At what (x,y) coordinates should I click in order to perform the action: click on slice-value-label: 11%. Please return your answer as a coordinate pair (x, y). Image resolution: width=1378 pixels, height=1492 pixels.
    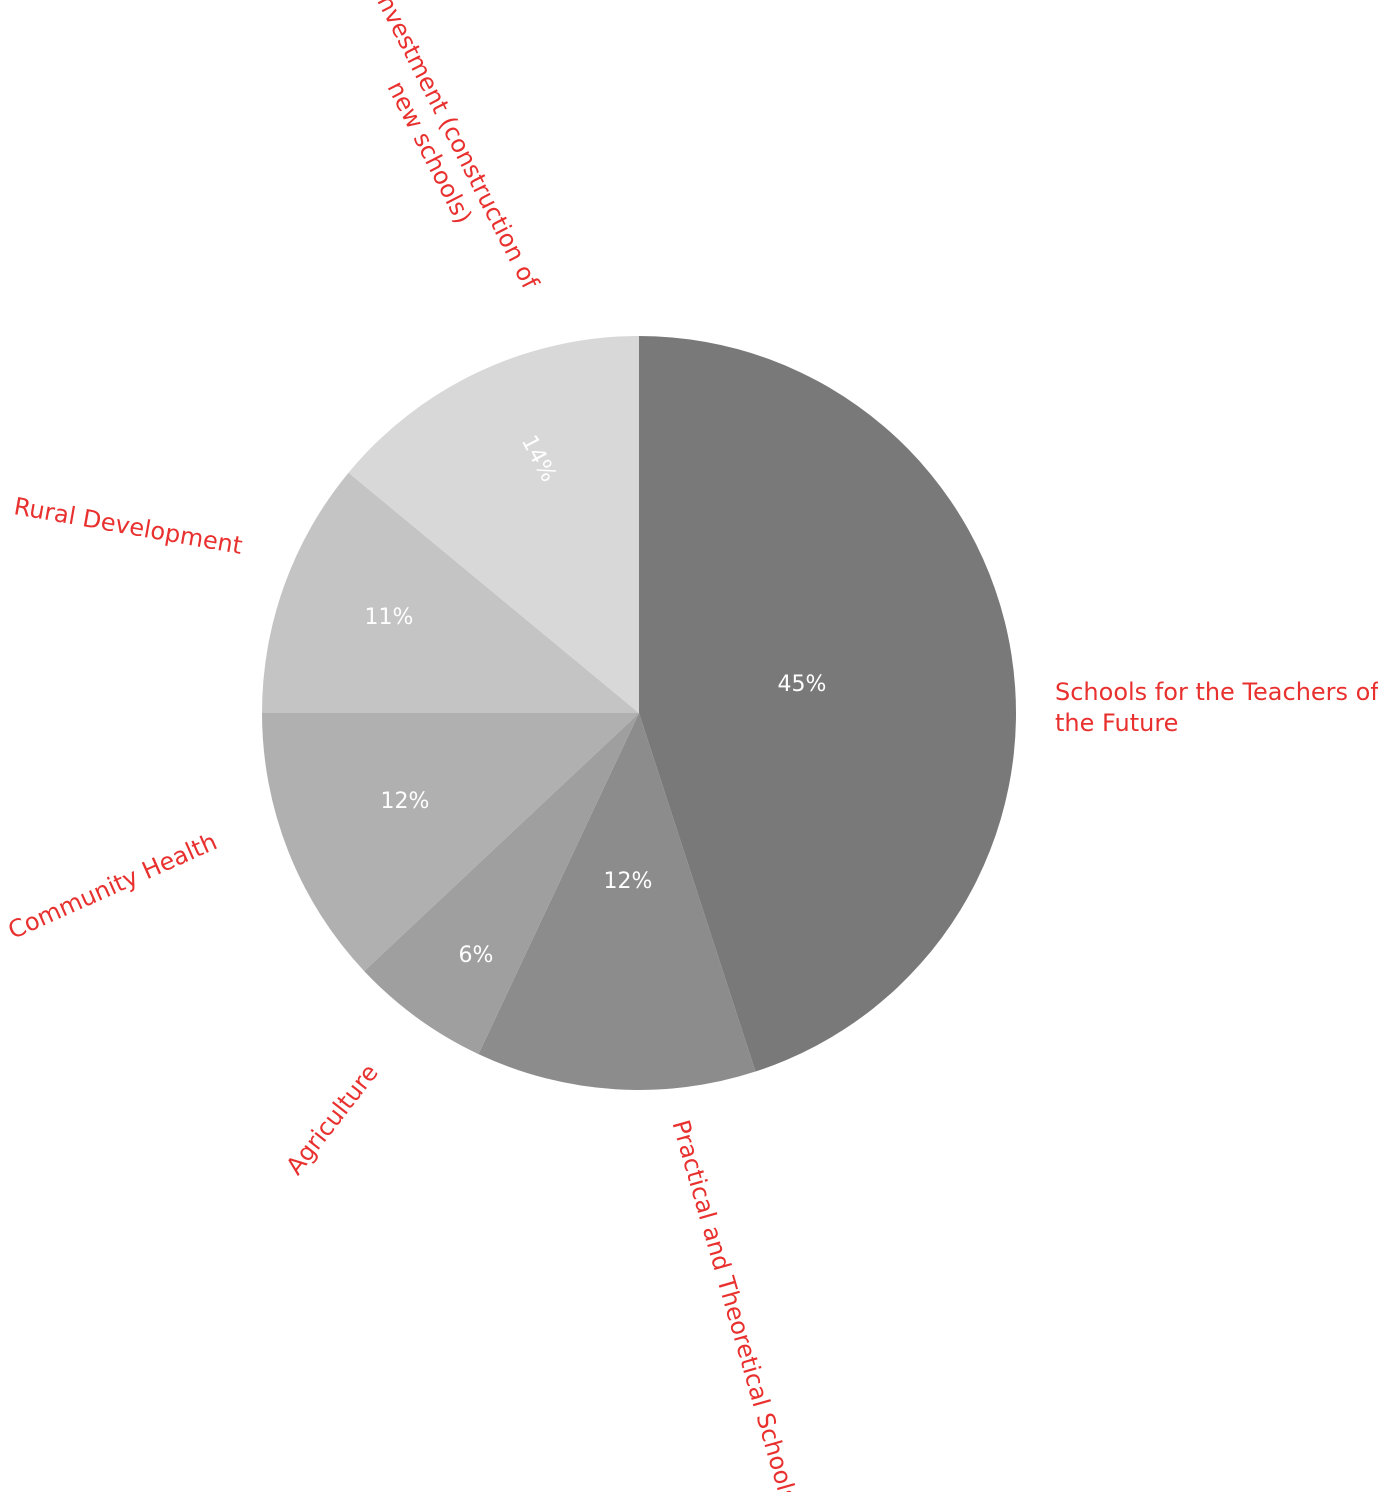
    Looking at the image, I should click on (389, 617).